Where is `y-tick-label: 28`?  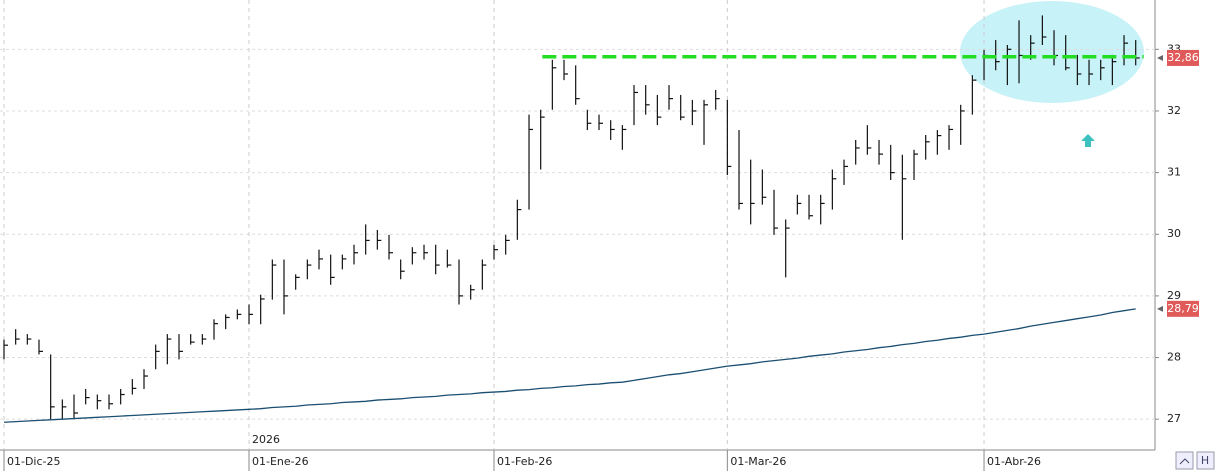
y-tick-label: 28 is located at coordinates (1174, 357).